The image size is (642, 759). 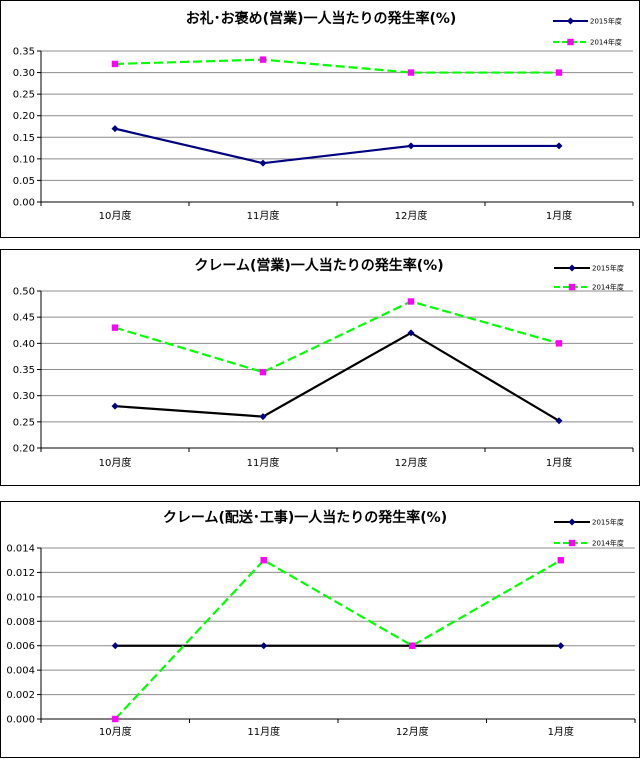 I want to click on y-tick-label: 0.10, so click(x=24, y=159).